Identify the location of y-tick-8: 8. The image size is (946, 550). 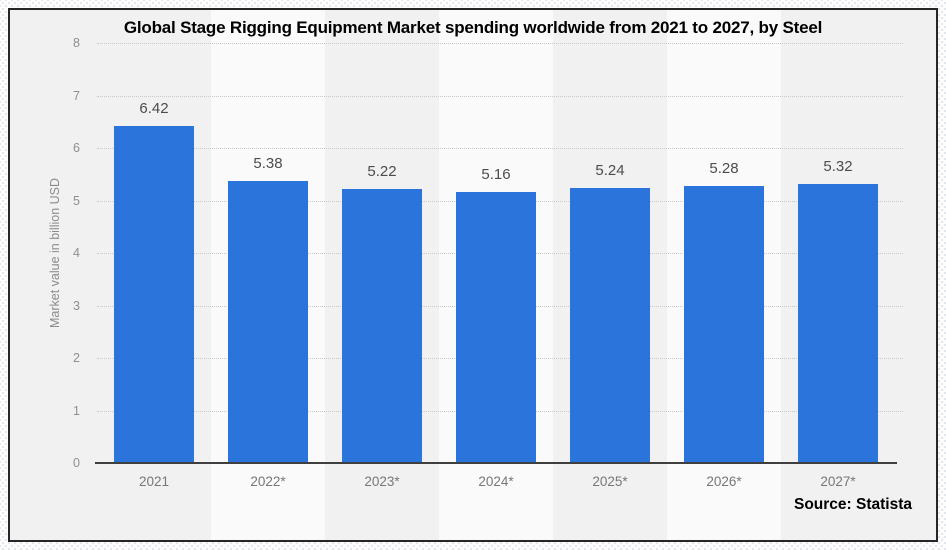
(76, 43).